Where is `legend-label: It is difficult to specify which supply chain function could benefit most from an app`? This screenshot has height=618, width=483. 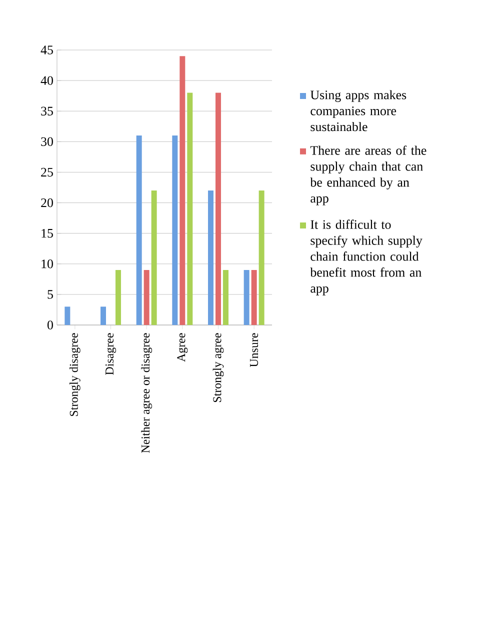 legend-label: It is difficult to specify which supply chain function could benefit most from an app is located at coordinates (366, 258).